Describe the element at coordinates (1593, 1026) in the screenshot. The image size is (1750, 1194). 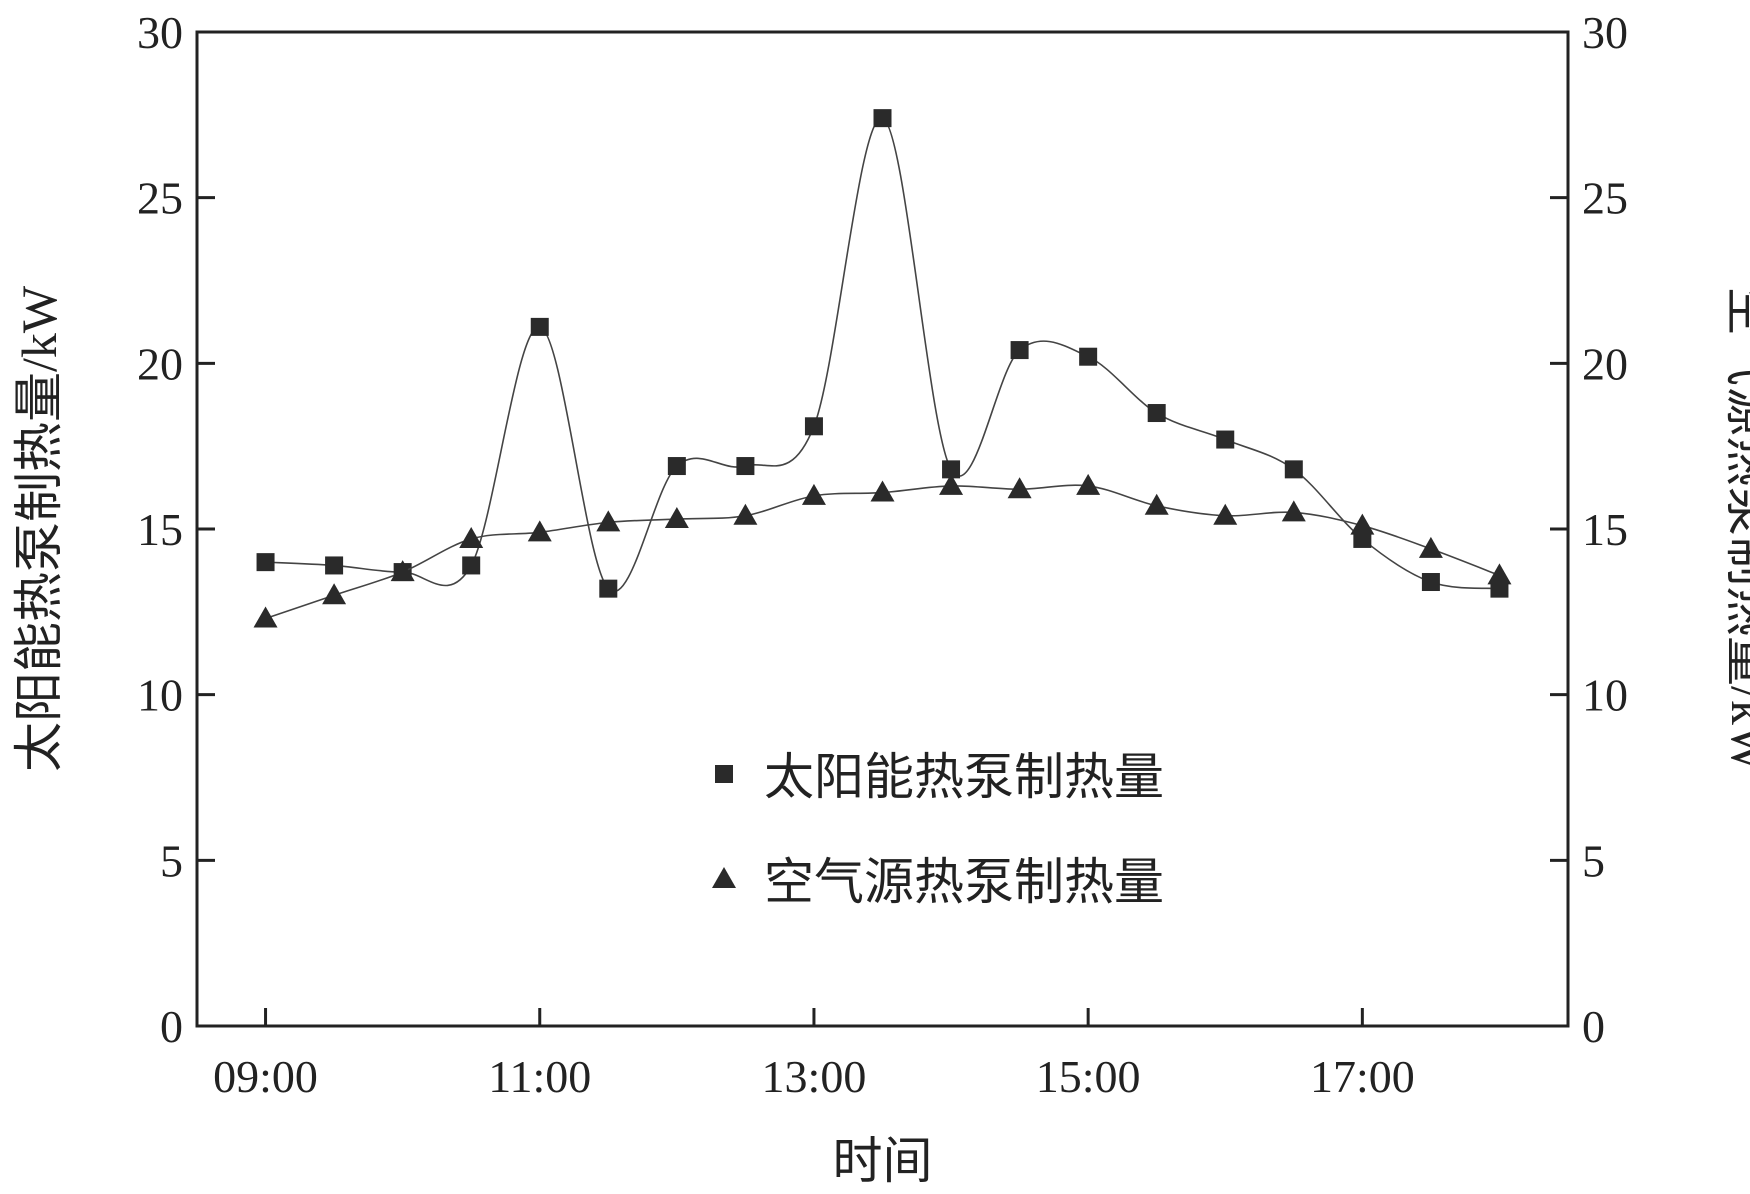
I see `right-y-tick-label: 0` at that location.